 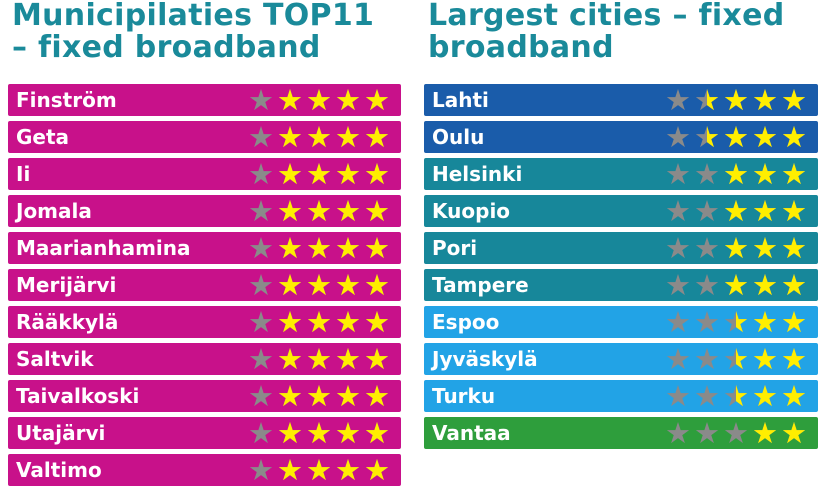 I want to click on title-line-2: – fixed broadband, so click(x=166, y=47).